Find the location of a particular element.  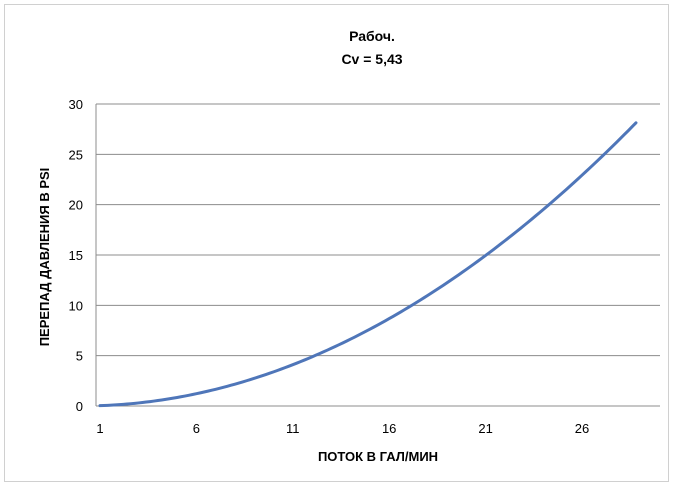

x-tick-labels: 1 6 11 16 21 26 is located at coordinates (342, 428).